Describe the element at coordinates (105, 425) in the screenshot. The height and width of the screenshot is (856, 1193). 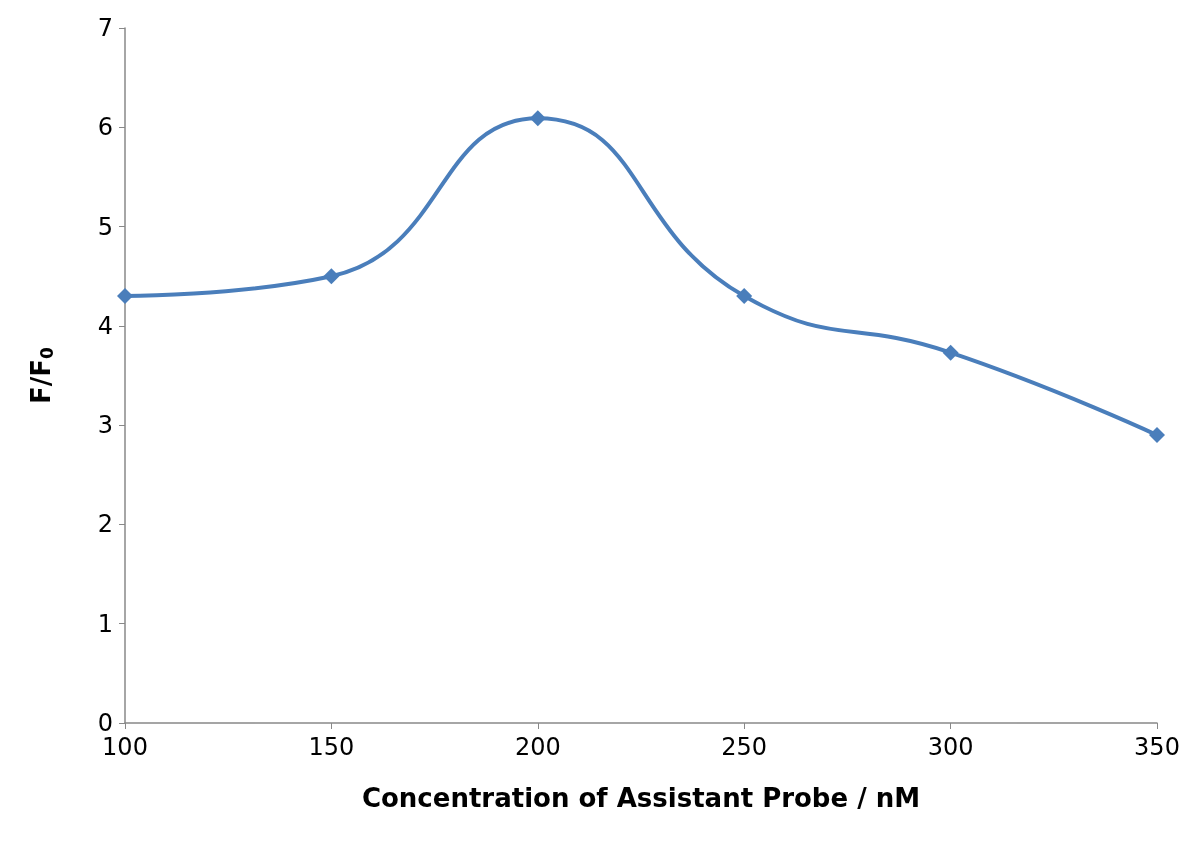
I see `y-tick-label: 3` at that location.